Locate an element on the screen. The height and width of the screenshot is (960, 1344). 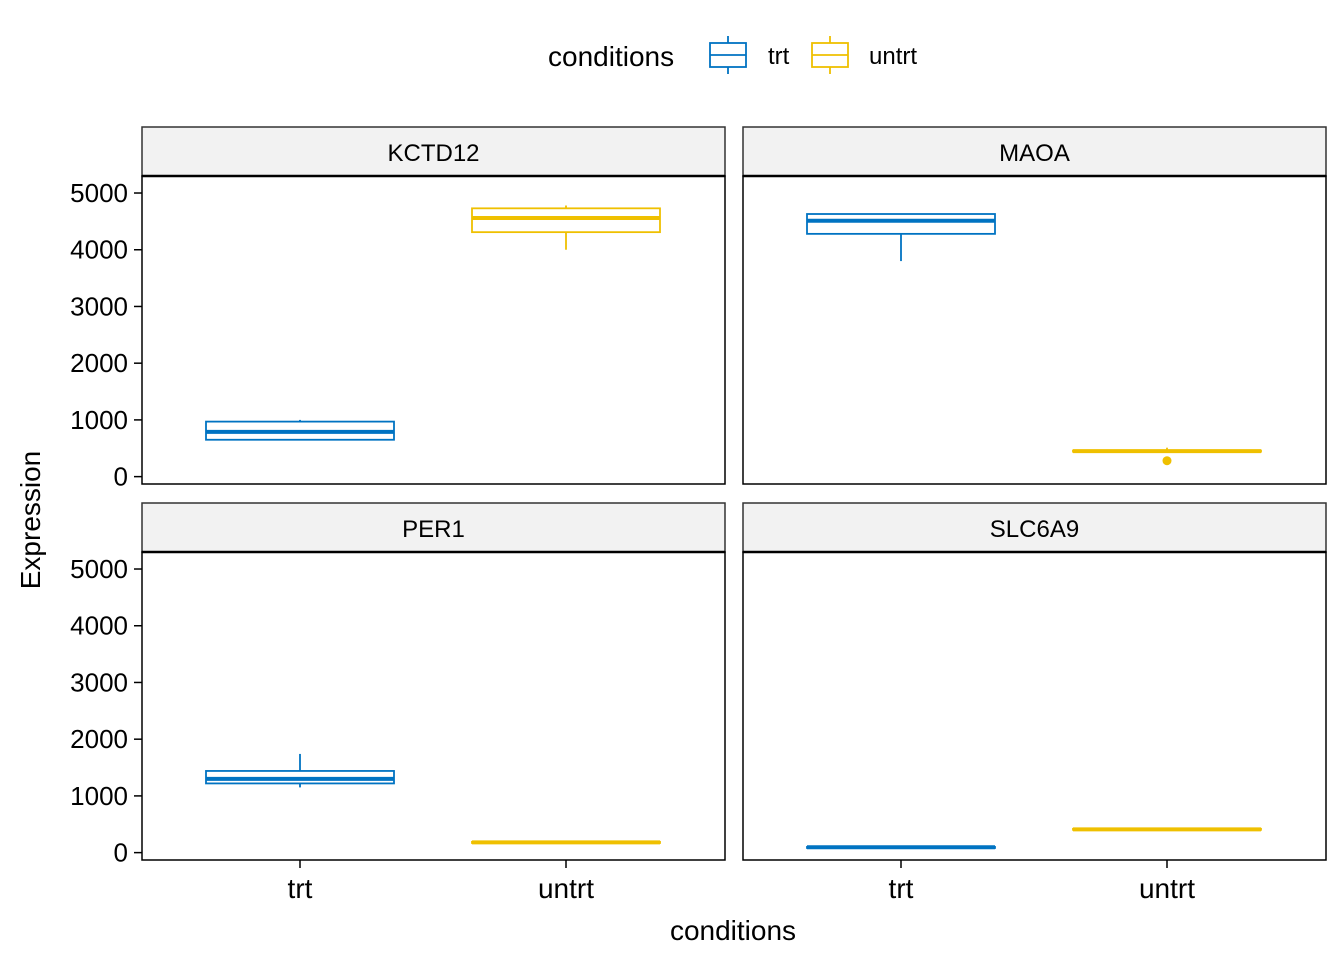
x-axis-title: conditions is located at coordinates (733, 930).